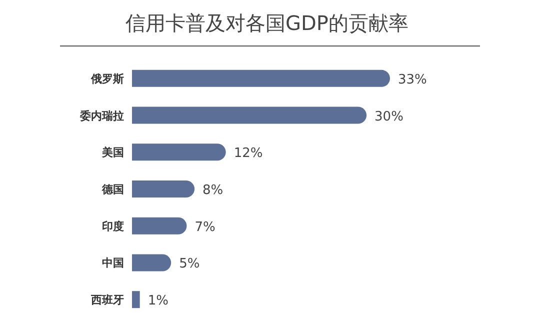  I want to click on y-tick-label: 印度, so click(113, 226).